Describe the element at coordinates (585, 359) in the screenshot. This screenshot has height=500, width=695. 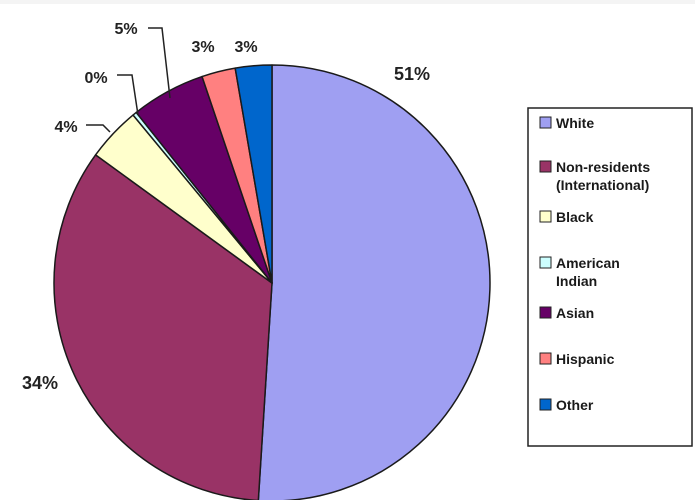
I see `legend-label: Hispanic` at that location.